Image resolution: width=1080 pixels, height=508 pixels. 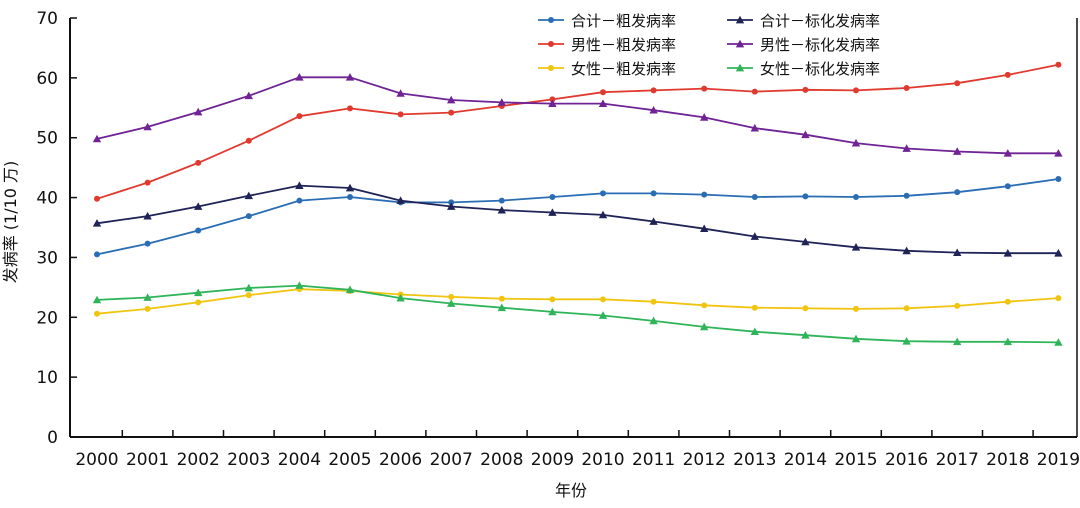 I want to click on y-tick-label: 50, so click(x=47, y=139).